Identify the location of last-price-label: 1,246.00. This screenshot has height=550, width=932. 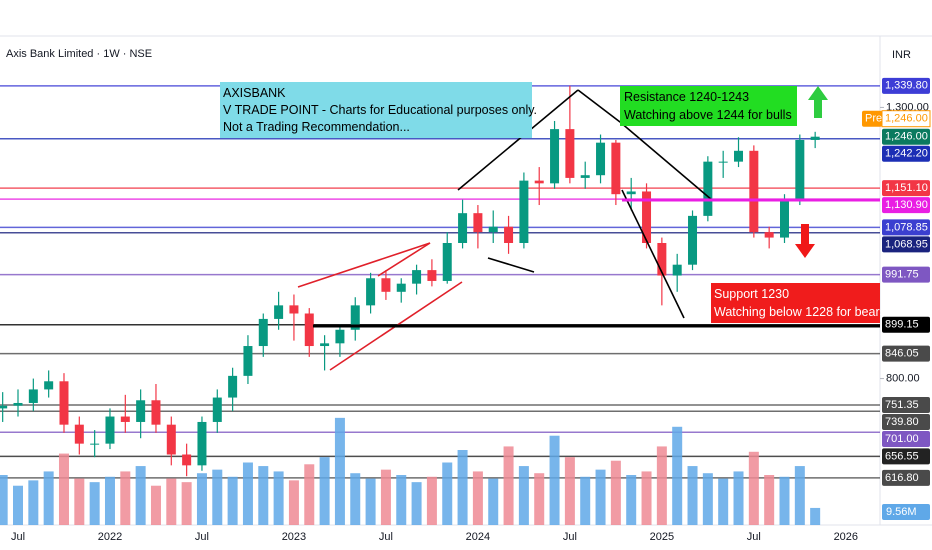
(906, 137).